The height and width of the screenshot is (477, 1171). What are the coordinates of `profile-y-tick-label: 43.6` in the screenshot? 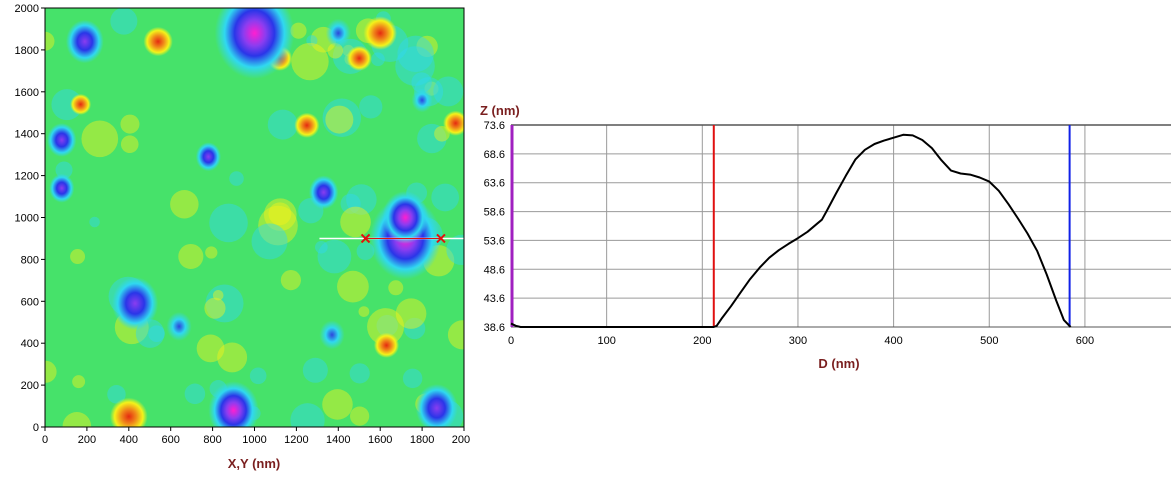 It's located at (494, 299).